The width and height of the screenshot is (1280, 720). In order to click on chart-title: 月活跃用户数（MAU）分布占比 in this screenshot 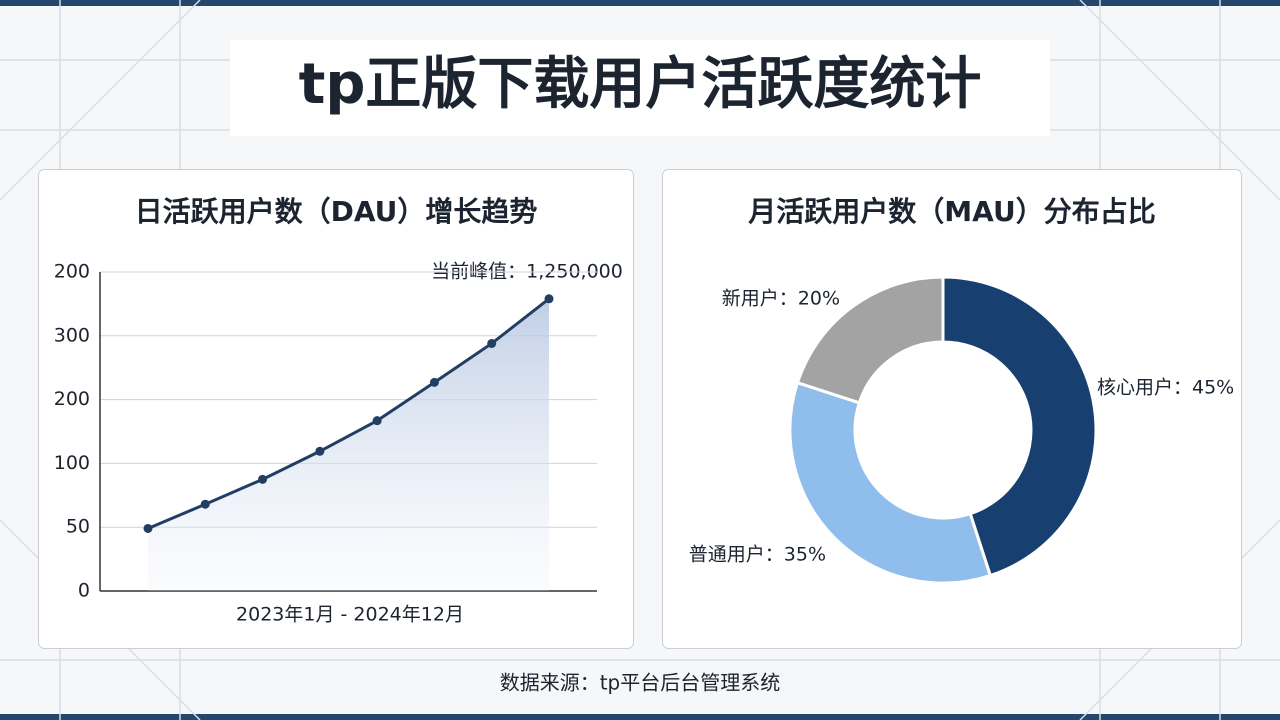, I will do `click(951, 211)`.